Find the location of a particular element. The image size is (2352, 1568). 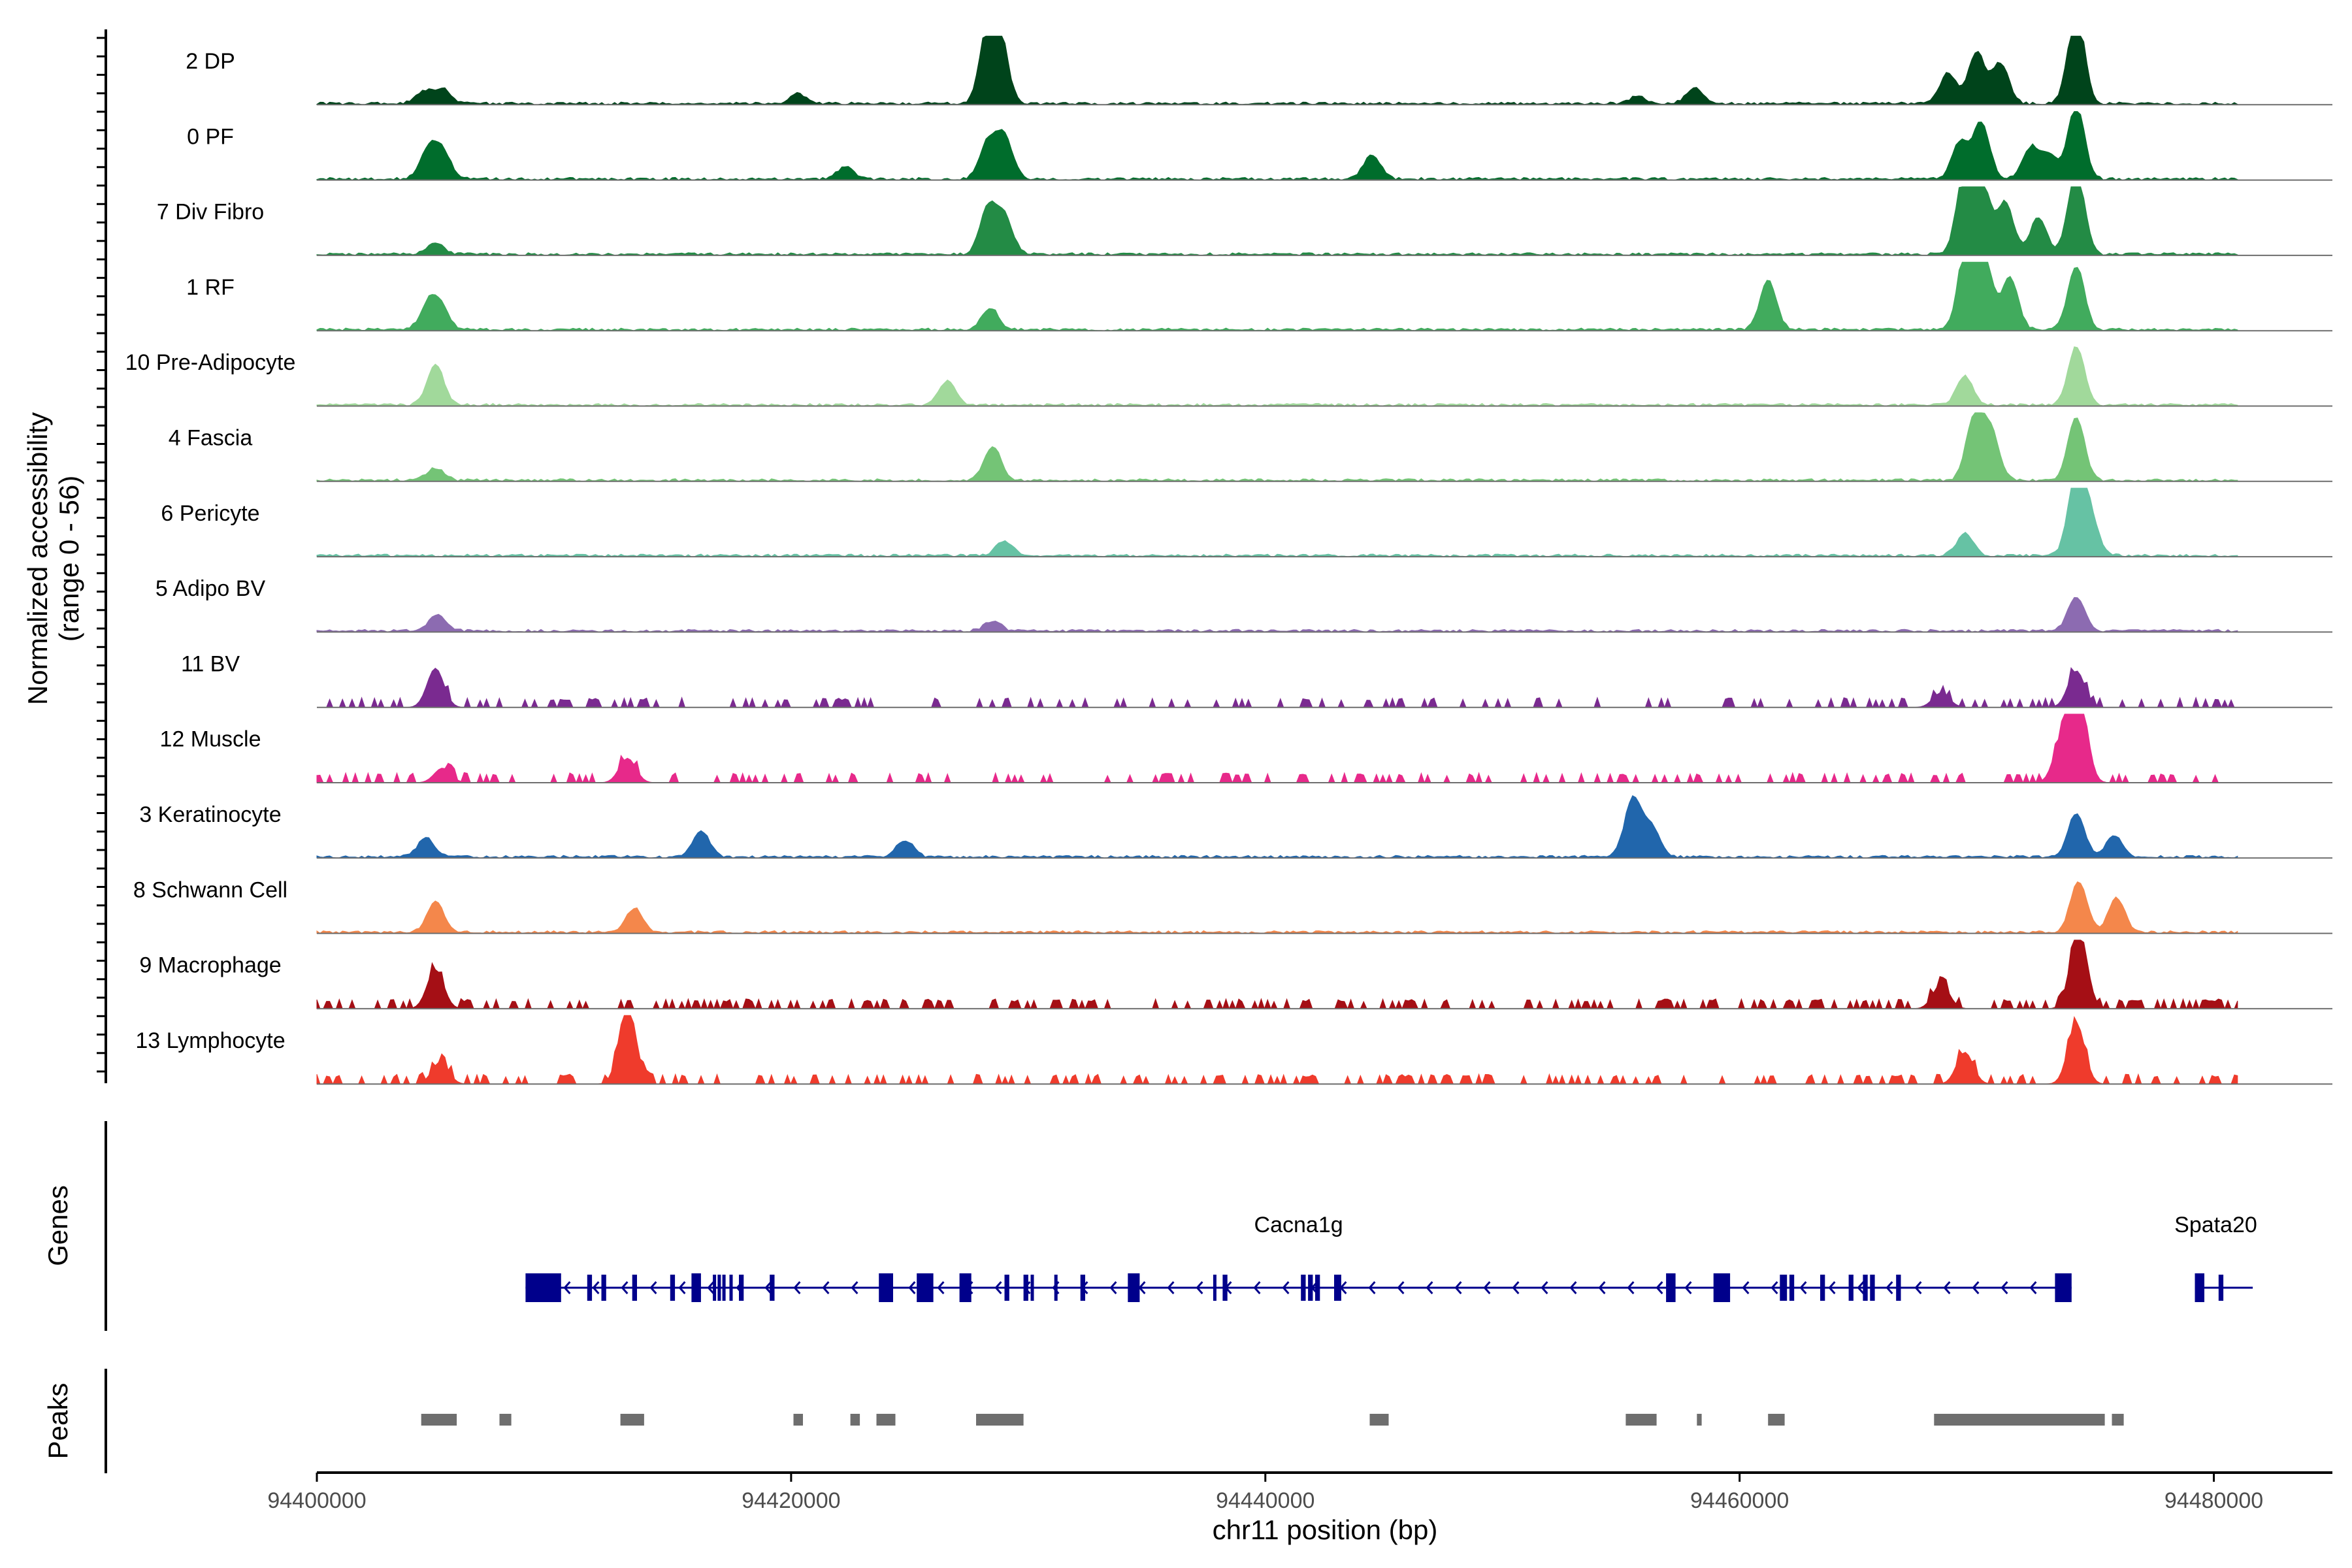

track-7-div-fibro: 7 Div Fibro is located at coordinates (1244, 221).